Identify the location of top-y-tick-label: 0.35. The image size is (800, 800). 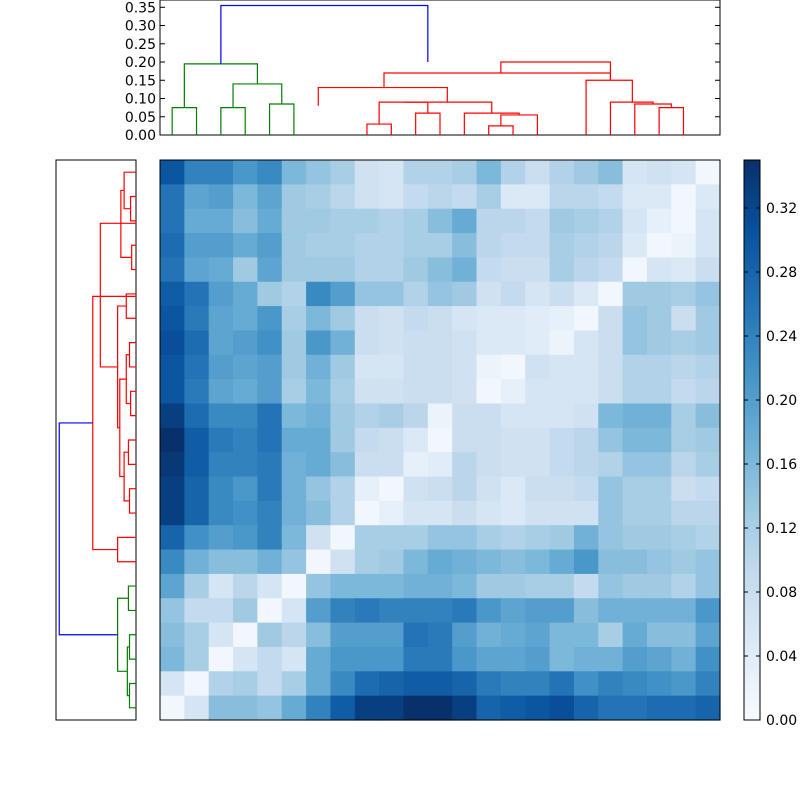
(140, 8).